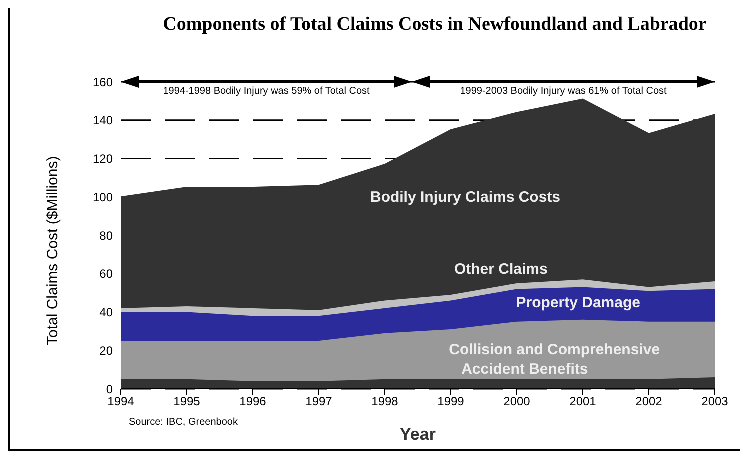  I want to click on y-tick-label: 20, so click(107, 351).